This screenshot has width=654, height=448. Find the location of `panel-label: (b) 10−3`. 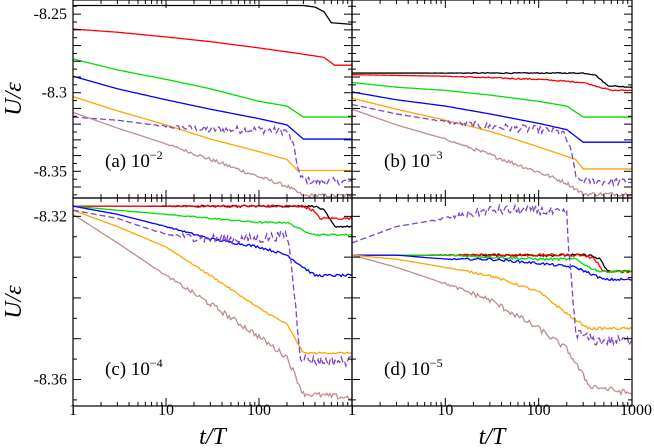

panel-label: (b) 10−3 is located at coordinates (413, 160).